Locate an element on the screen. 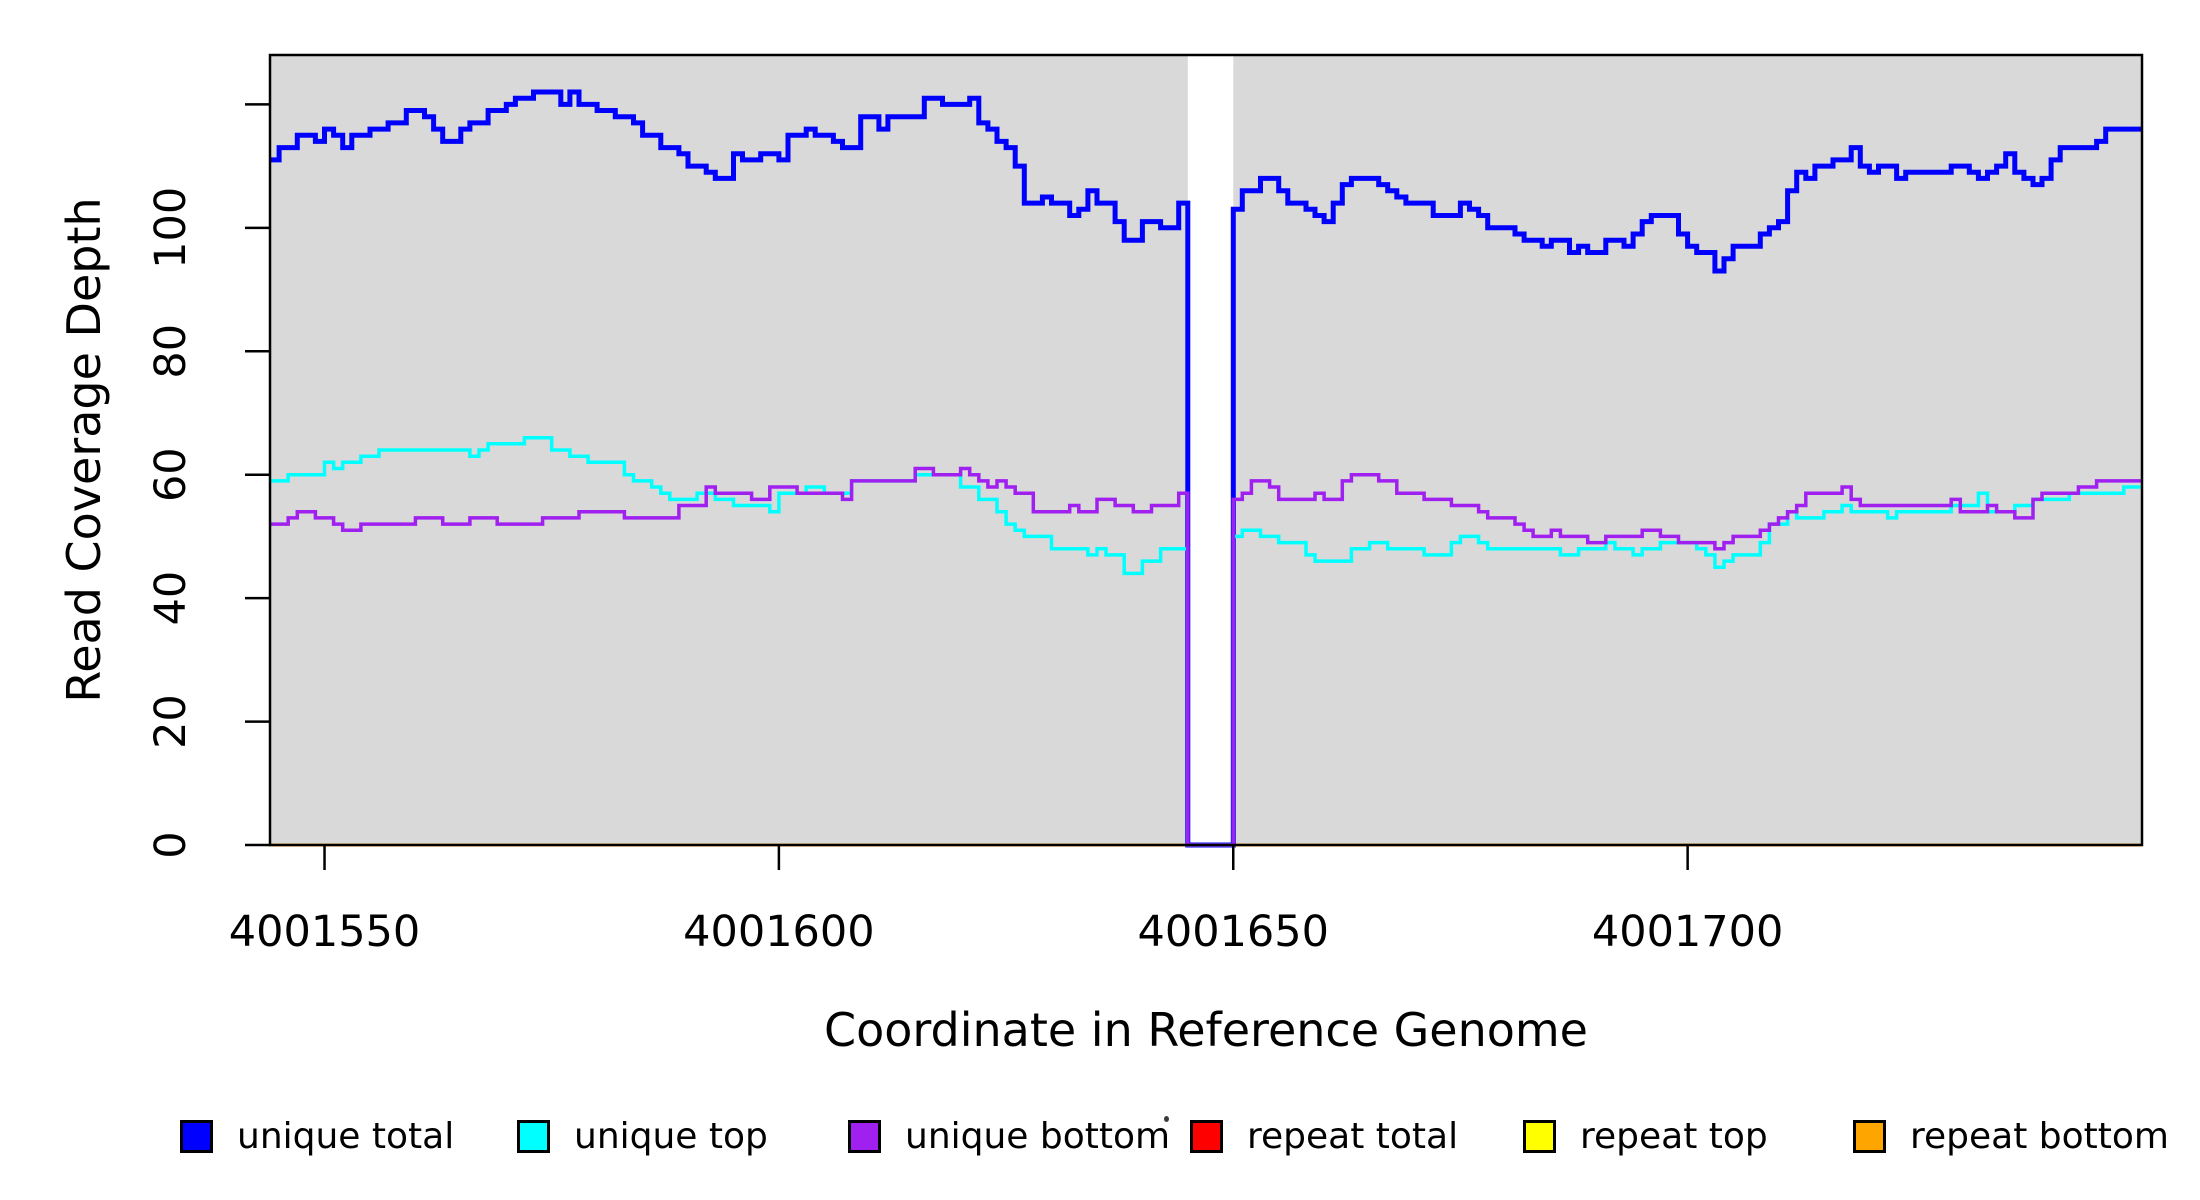 This screenshot has height=1200, width=2200. legend-item-repeat-total: repeat total is located at coordinates (1324, 1136).